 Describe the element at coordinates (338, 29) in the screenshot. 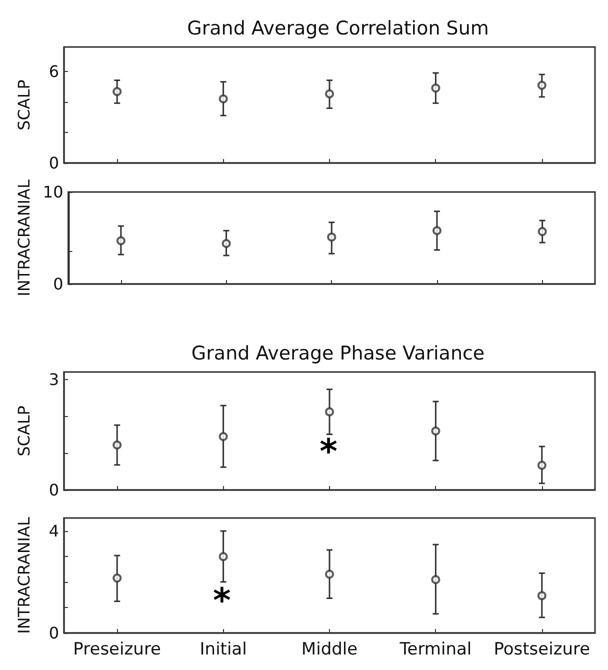

I see `chart-title: Grand Average Correlation Sum` at that location.